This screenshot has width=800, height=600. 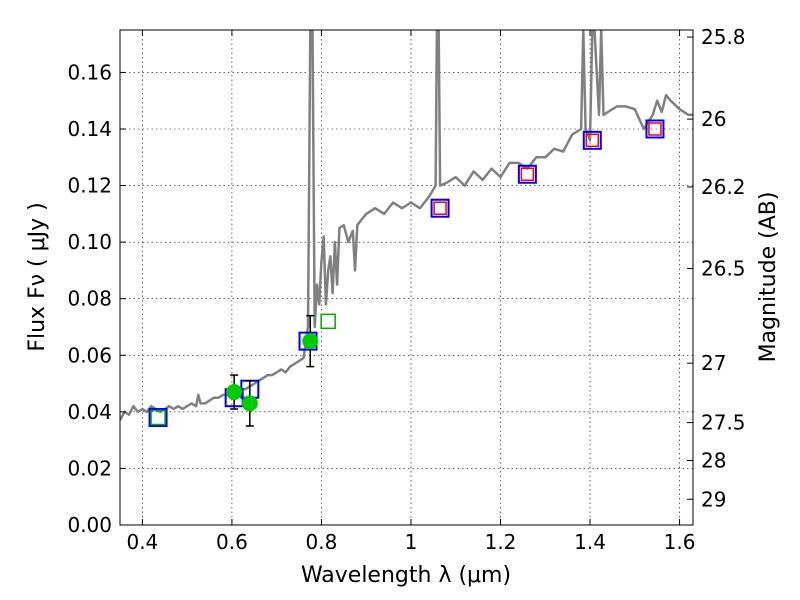 I want to click on x-tick-label: 1.4, so click(x=590, y=542).